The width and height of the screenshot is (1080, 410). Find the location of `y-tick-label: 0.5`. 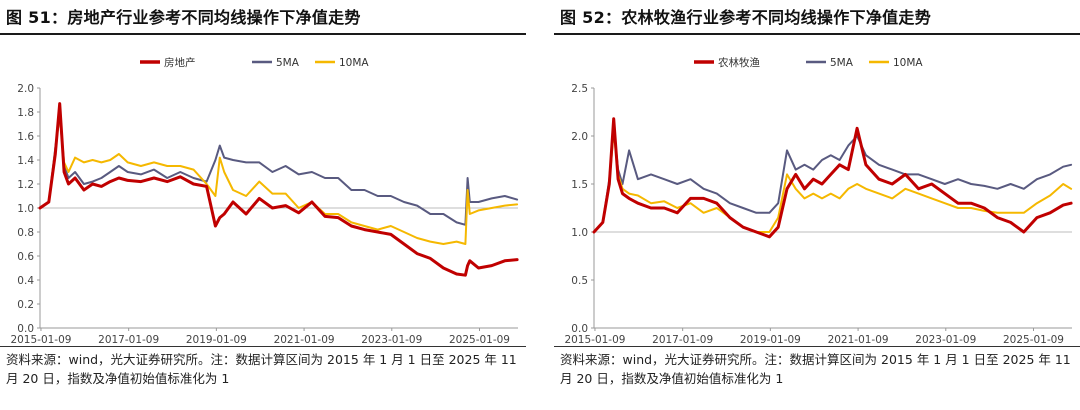

y-tick-label: 0.5 is located at coordinates (579, 281).